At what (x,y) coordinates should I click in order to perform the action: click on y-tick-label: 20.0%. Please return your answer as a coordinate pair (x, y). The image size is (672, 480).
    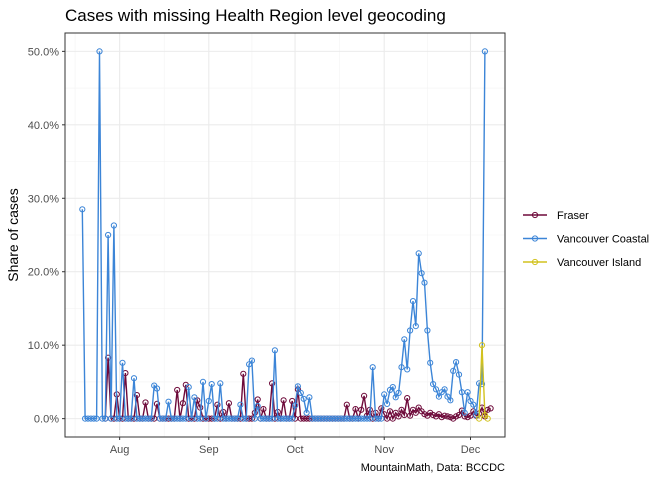
    Looking at the image, I should click on (43, 273).